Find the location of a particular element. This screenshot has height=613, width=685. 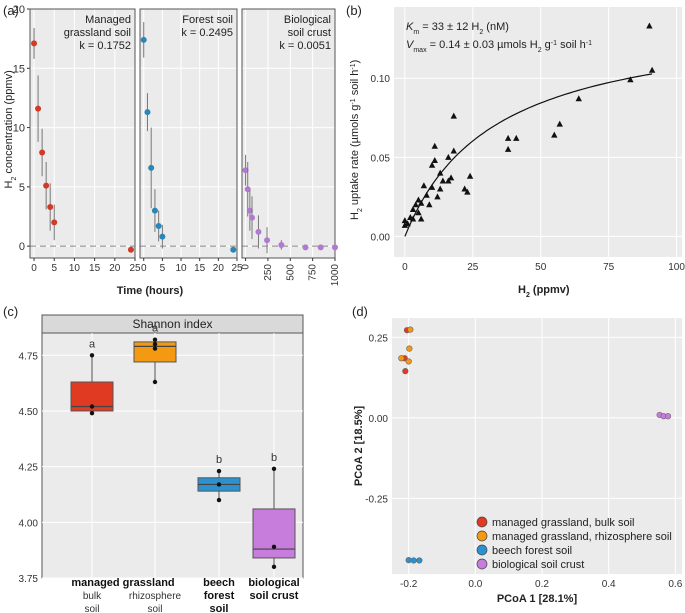

d-legend-label: beech forest soil is located at coordinates (532, 551).